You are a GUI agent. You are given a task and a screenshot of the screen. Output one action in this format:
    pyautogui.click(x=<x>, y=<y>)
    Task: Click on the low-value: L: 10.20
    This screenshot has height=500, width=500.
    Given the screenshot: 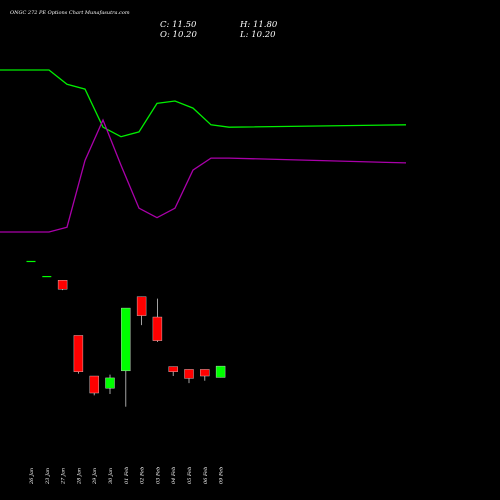 What is the action you would take?
    pyautogui.click(x=257, y=35)
    